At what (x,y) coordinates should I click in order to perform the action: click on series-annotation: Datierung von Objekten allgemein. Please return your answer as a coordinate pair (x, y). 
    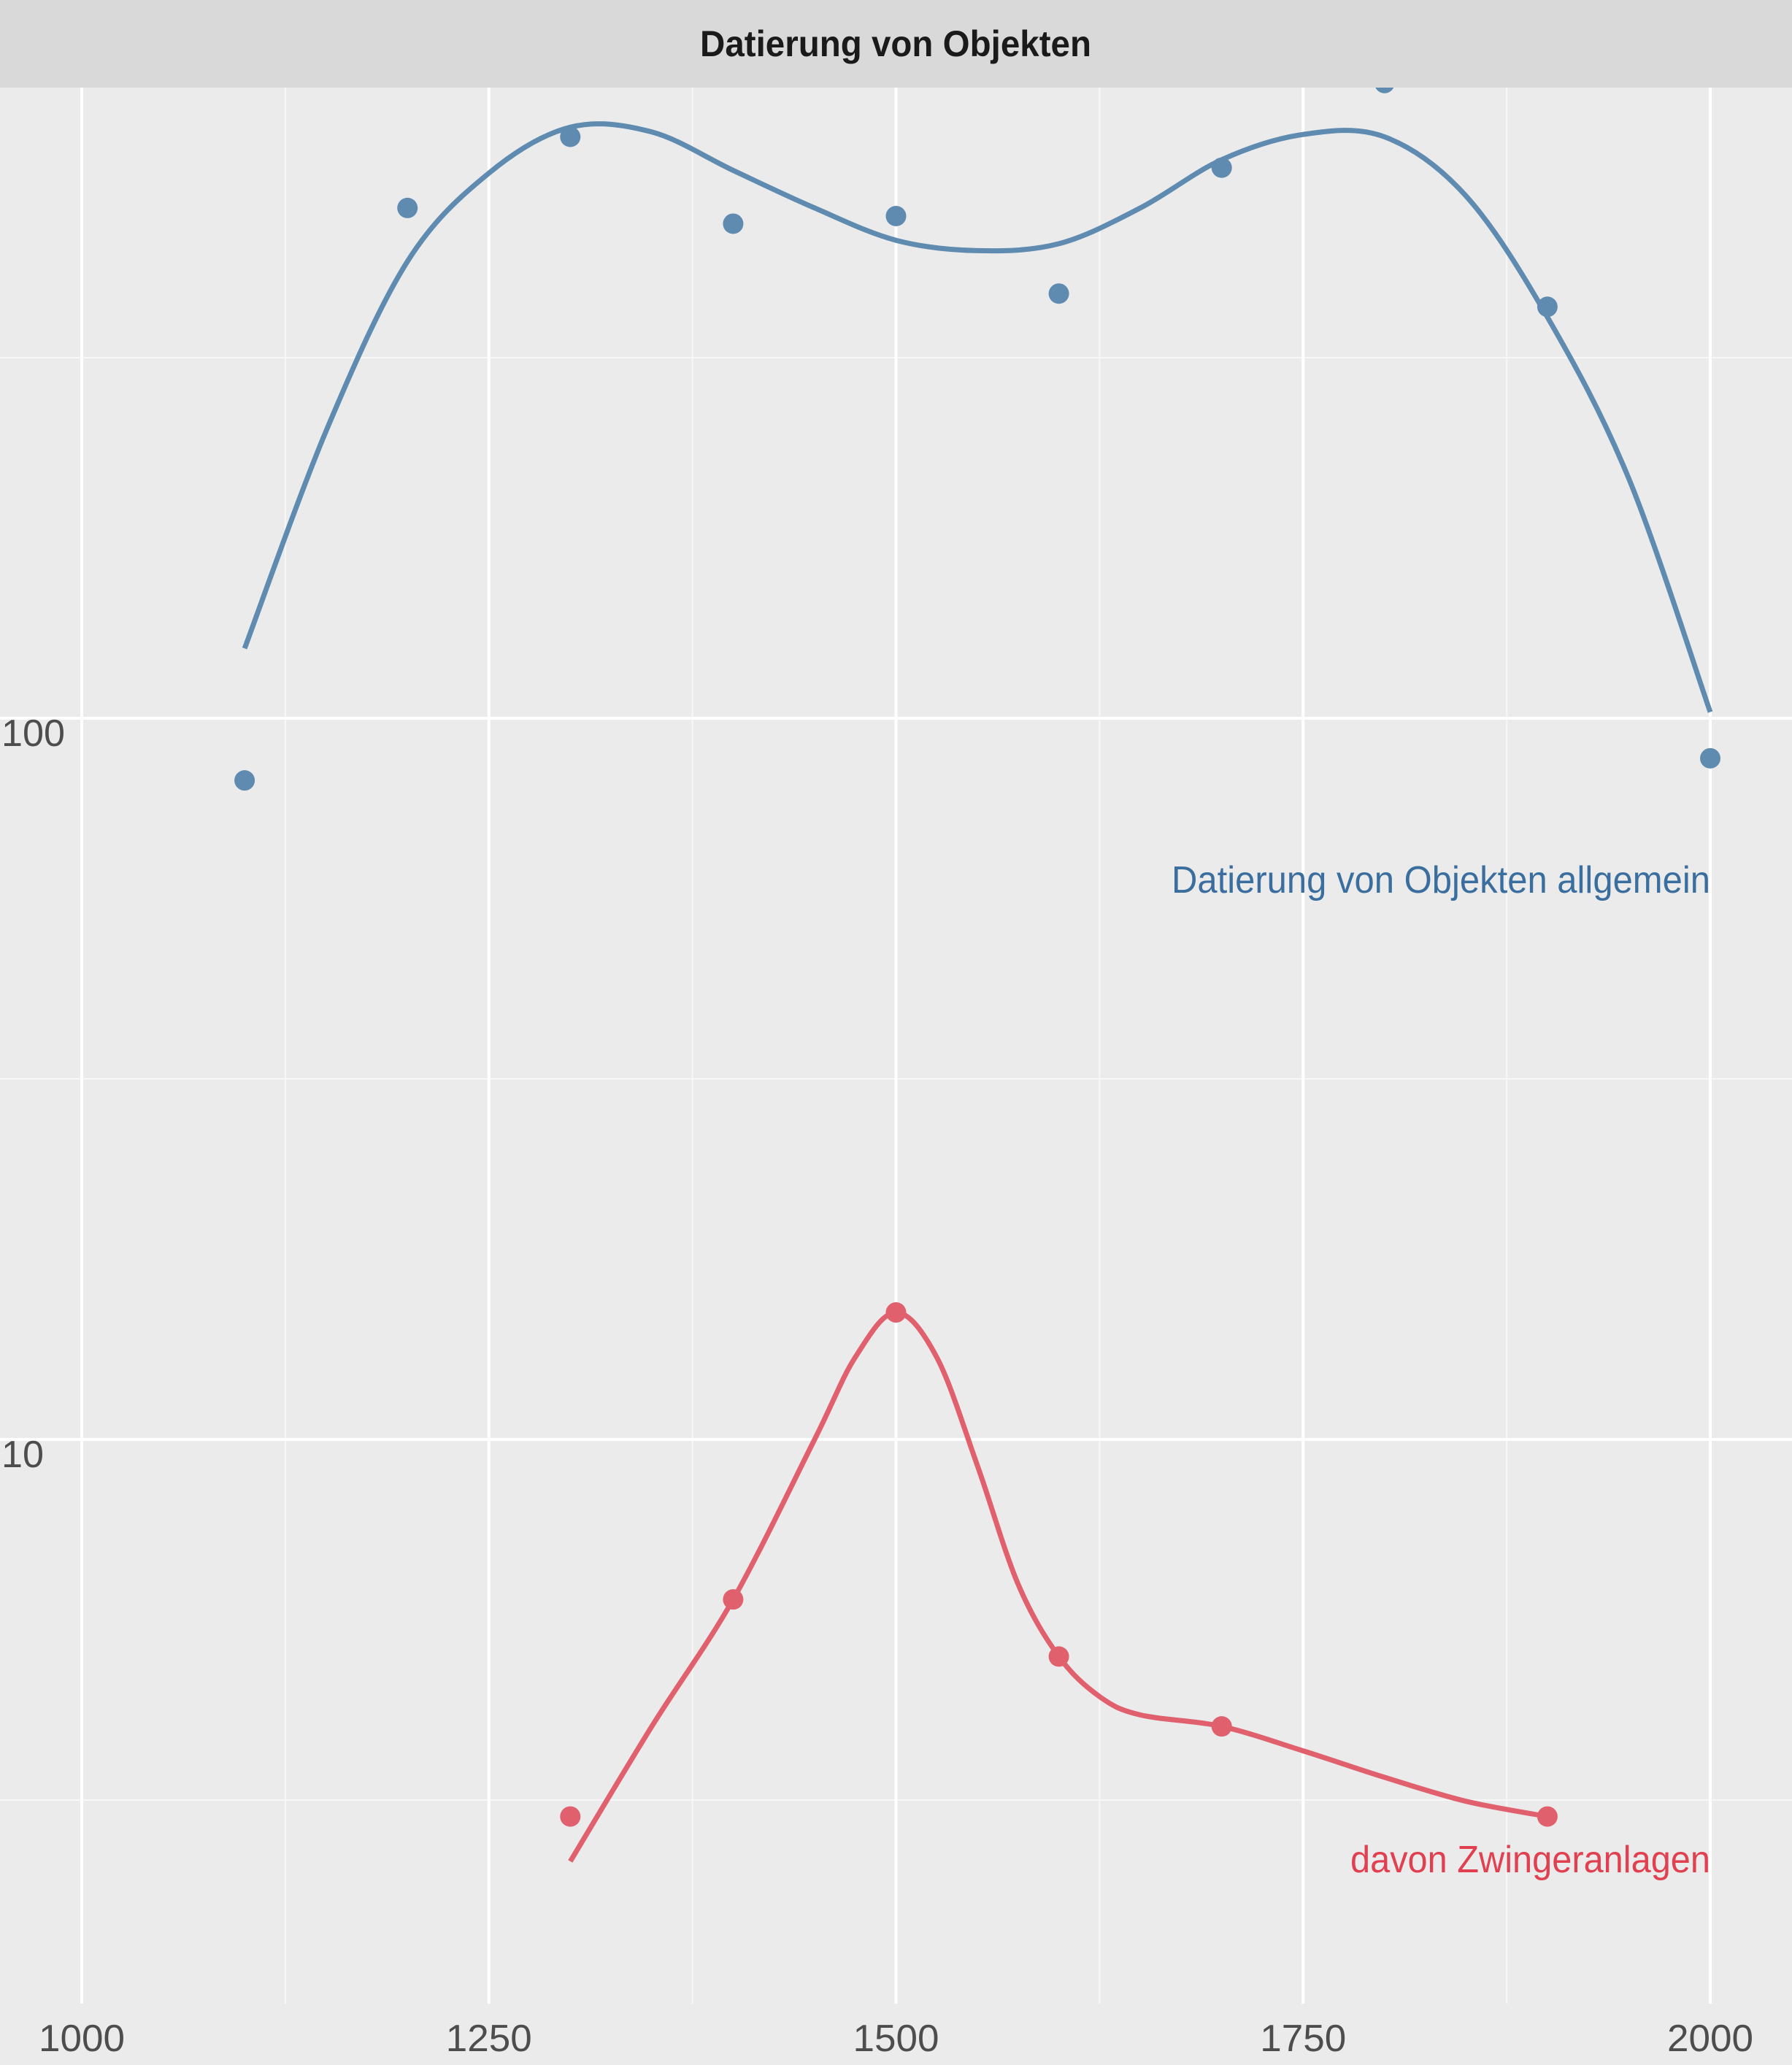
    Looking at the image, I should click on (1441, 880).